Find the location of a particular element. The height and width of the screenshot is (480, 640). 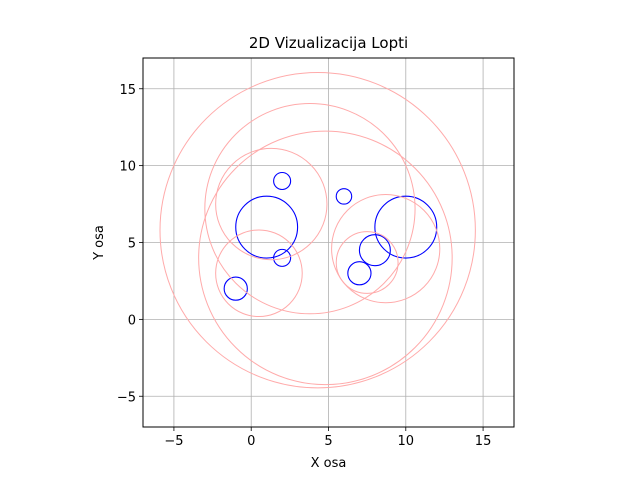

x-tick-label: 15 is located at coordinates (483, 441).